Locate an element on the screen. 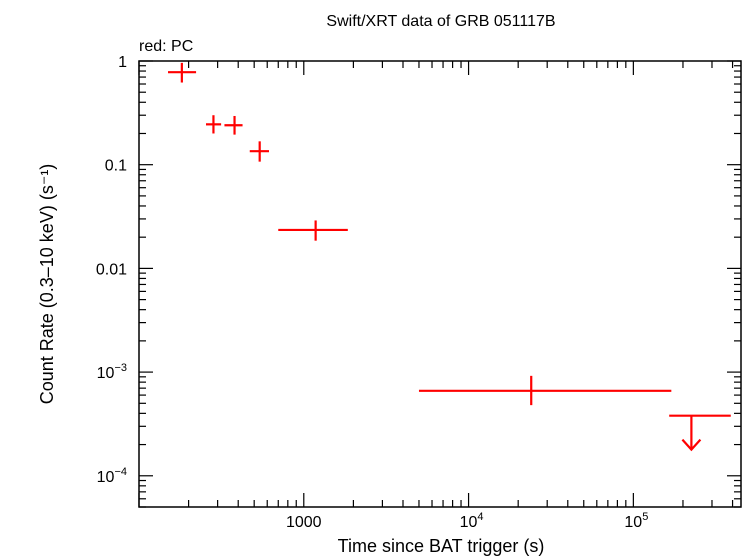 This screenshot has height=558, width=746. x-tick-label: 10⁴ is located at coordinates (472, 521).